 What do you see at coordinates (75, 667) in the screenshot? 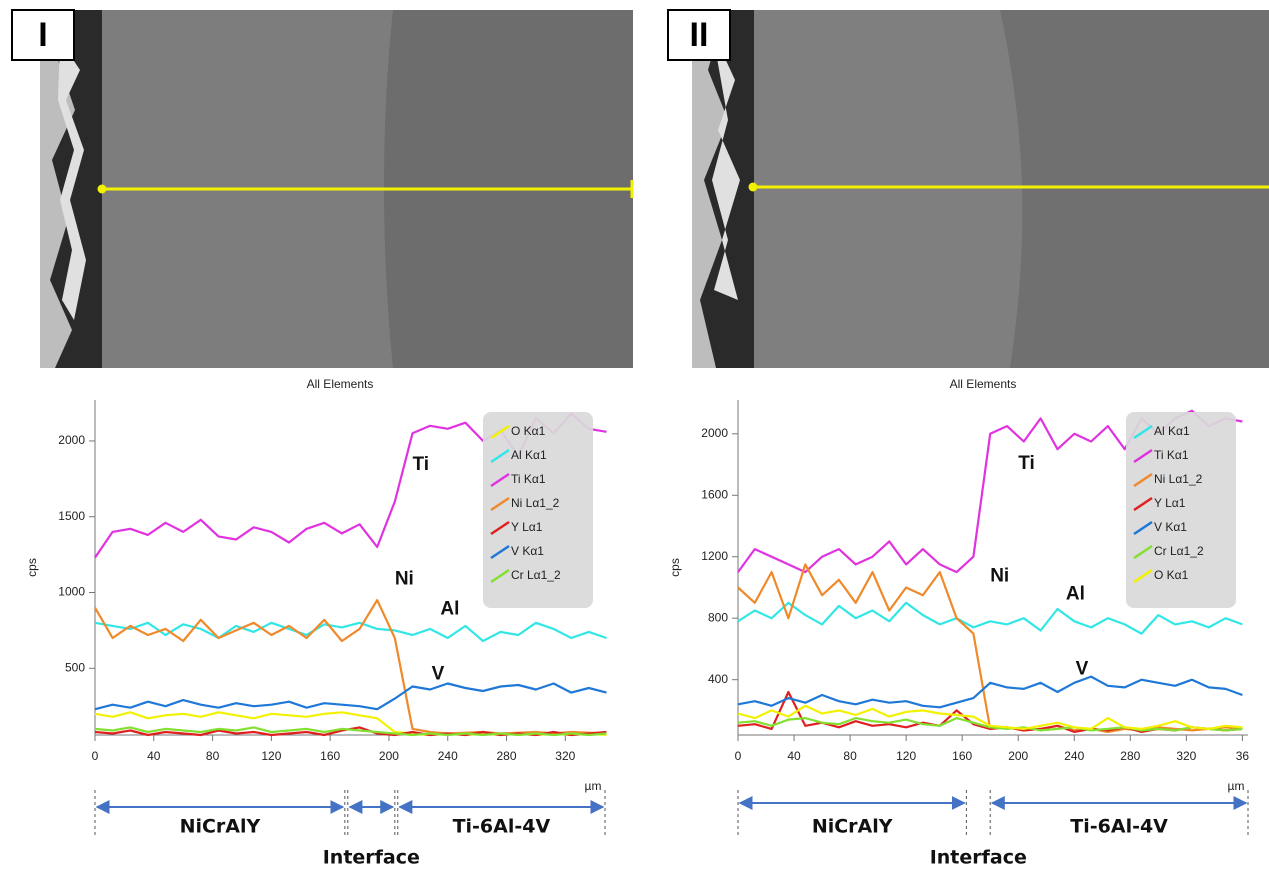
I see `y-tick-label: 500` at bounding box center [75, 667].